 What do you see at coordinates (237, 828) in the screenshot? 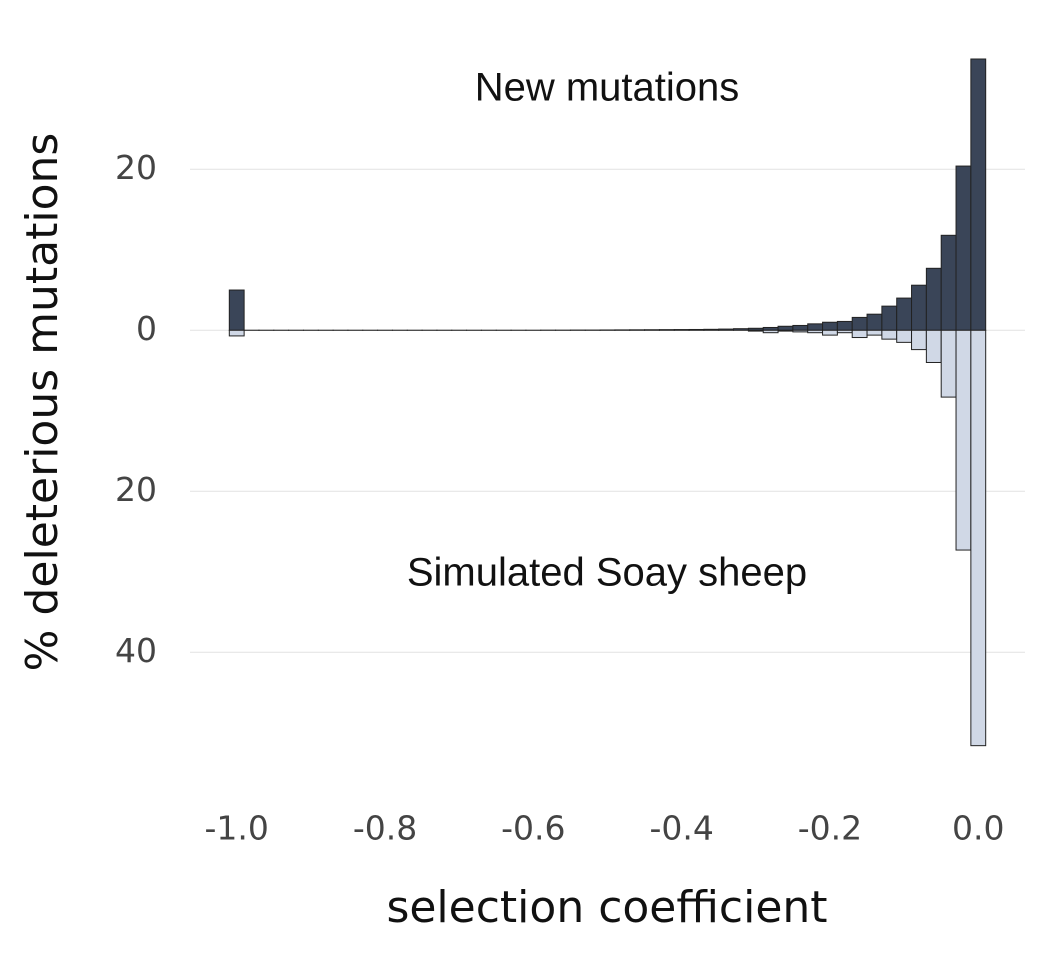
I see `x-tick-label: -1.0` at bounding box center [237, 828].